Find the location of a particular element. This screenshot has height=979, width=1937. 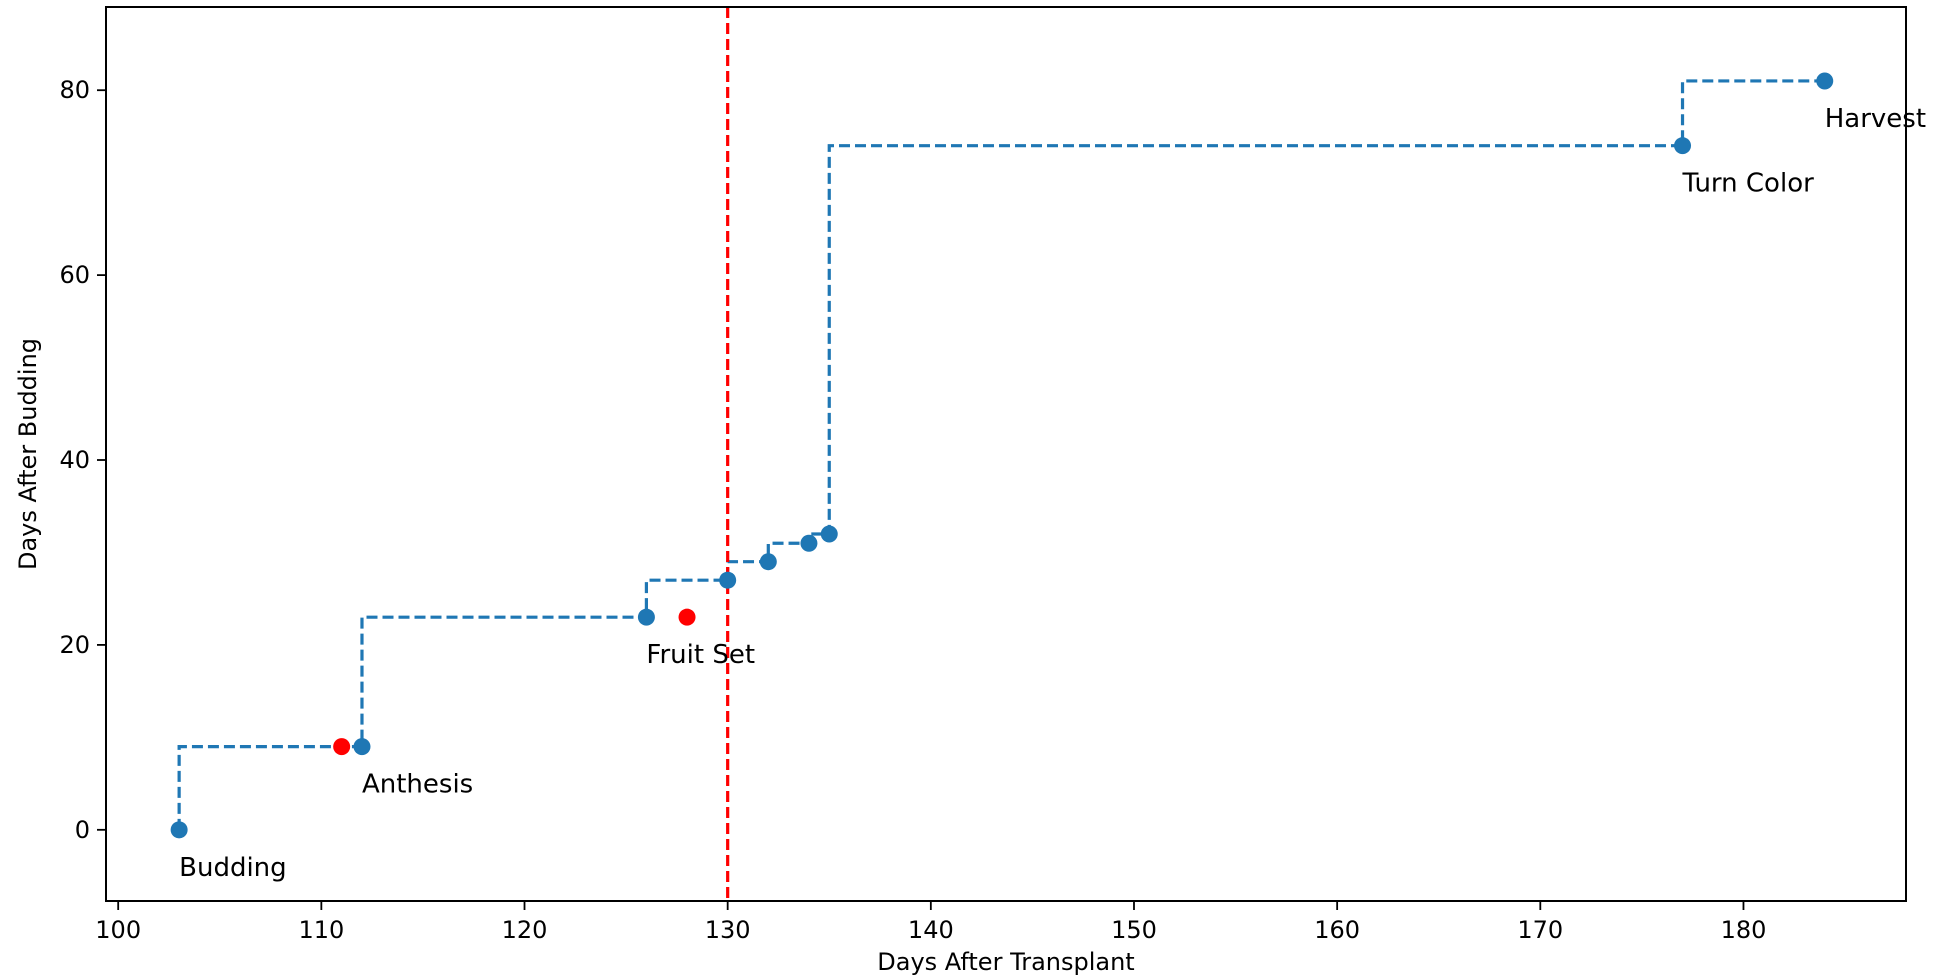

y-tick-label: 20 is located at coordinates (74, 645).